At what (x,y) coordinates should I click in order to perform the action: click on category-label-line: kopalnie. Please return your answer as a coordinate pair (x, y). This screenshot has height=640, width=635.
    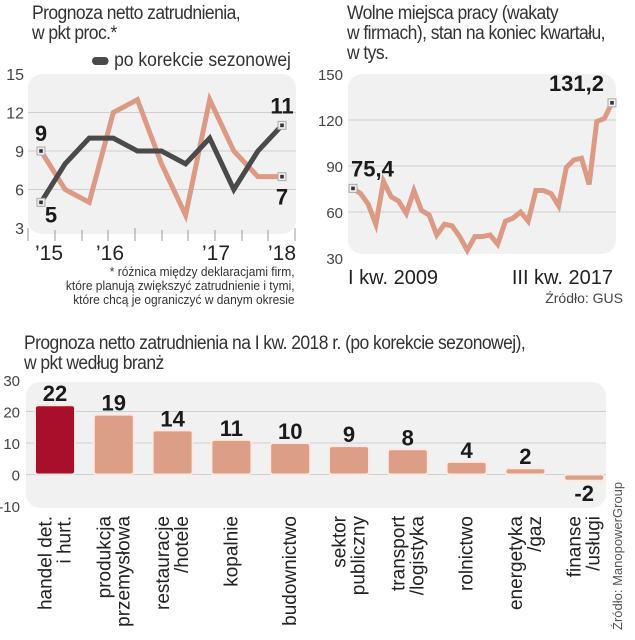
    Looking at the image, I should click on (231, 551).